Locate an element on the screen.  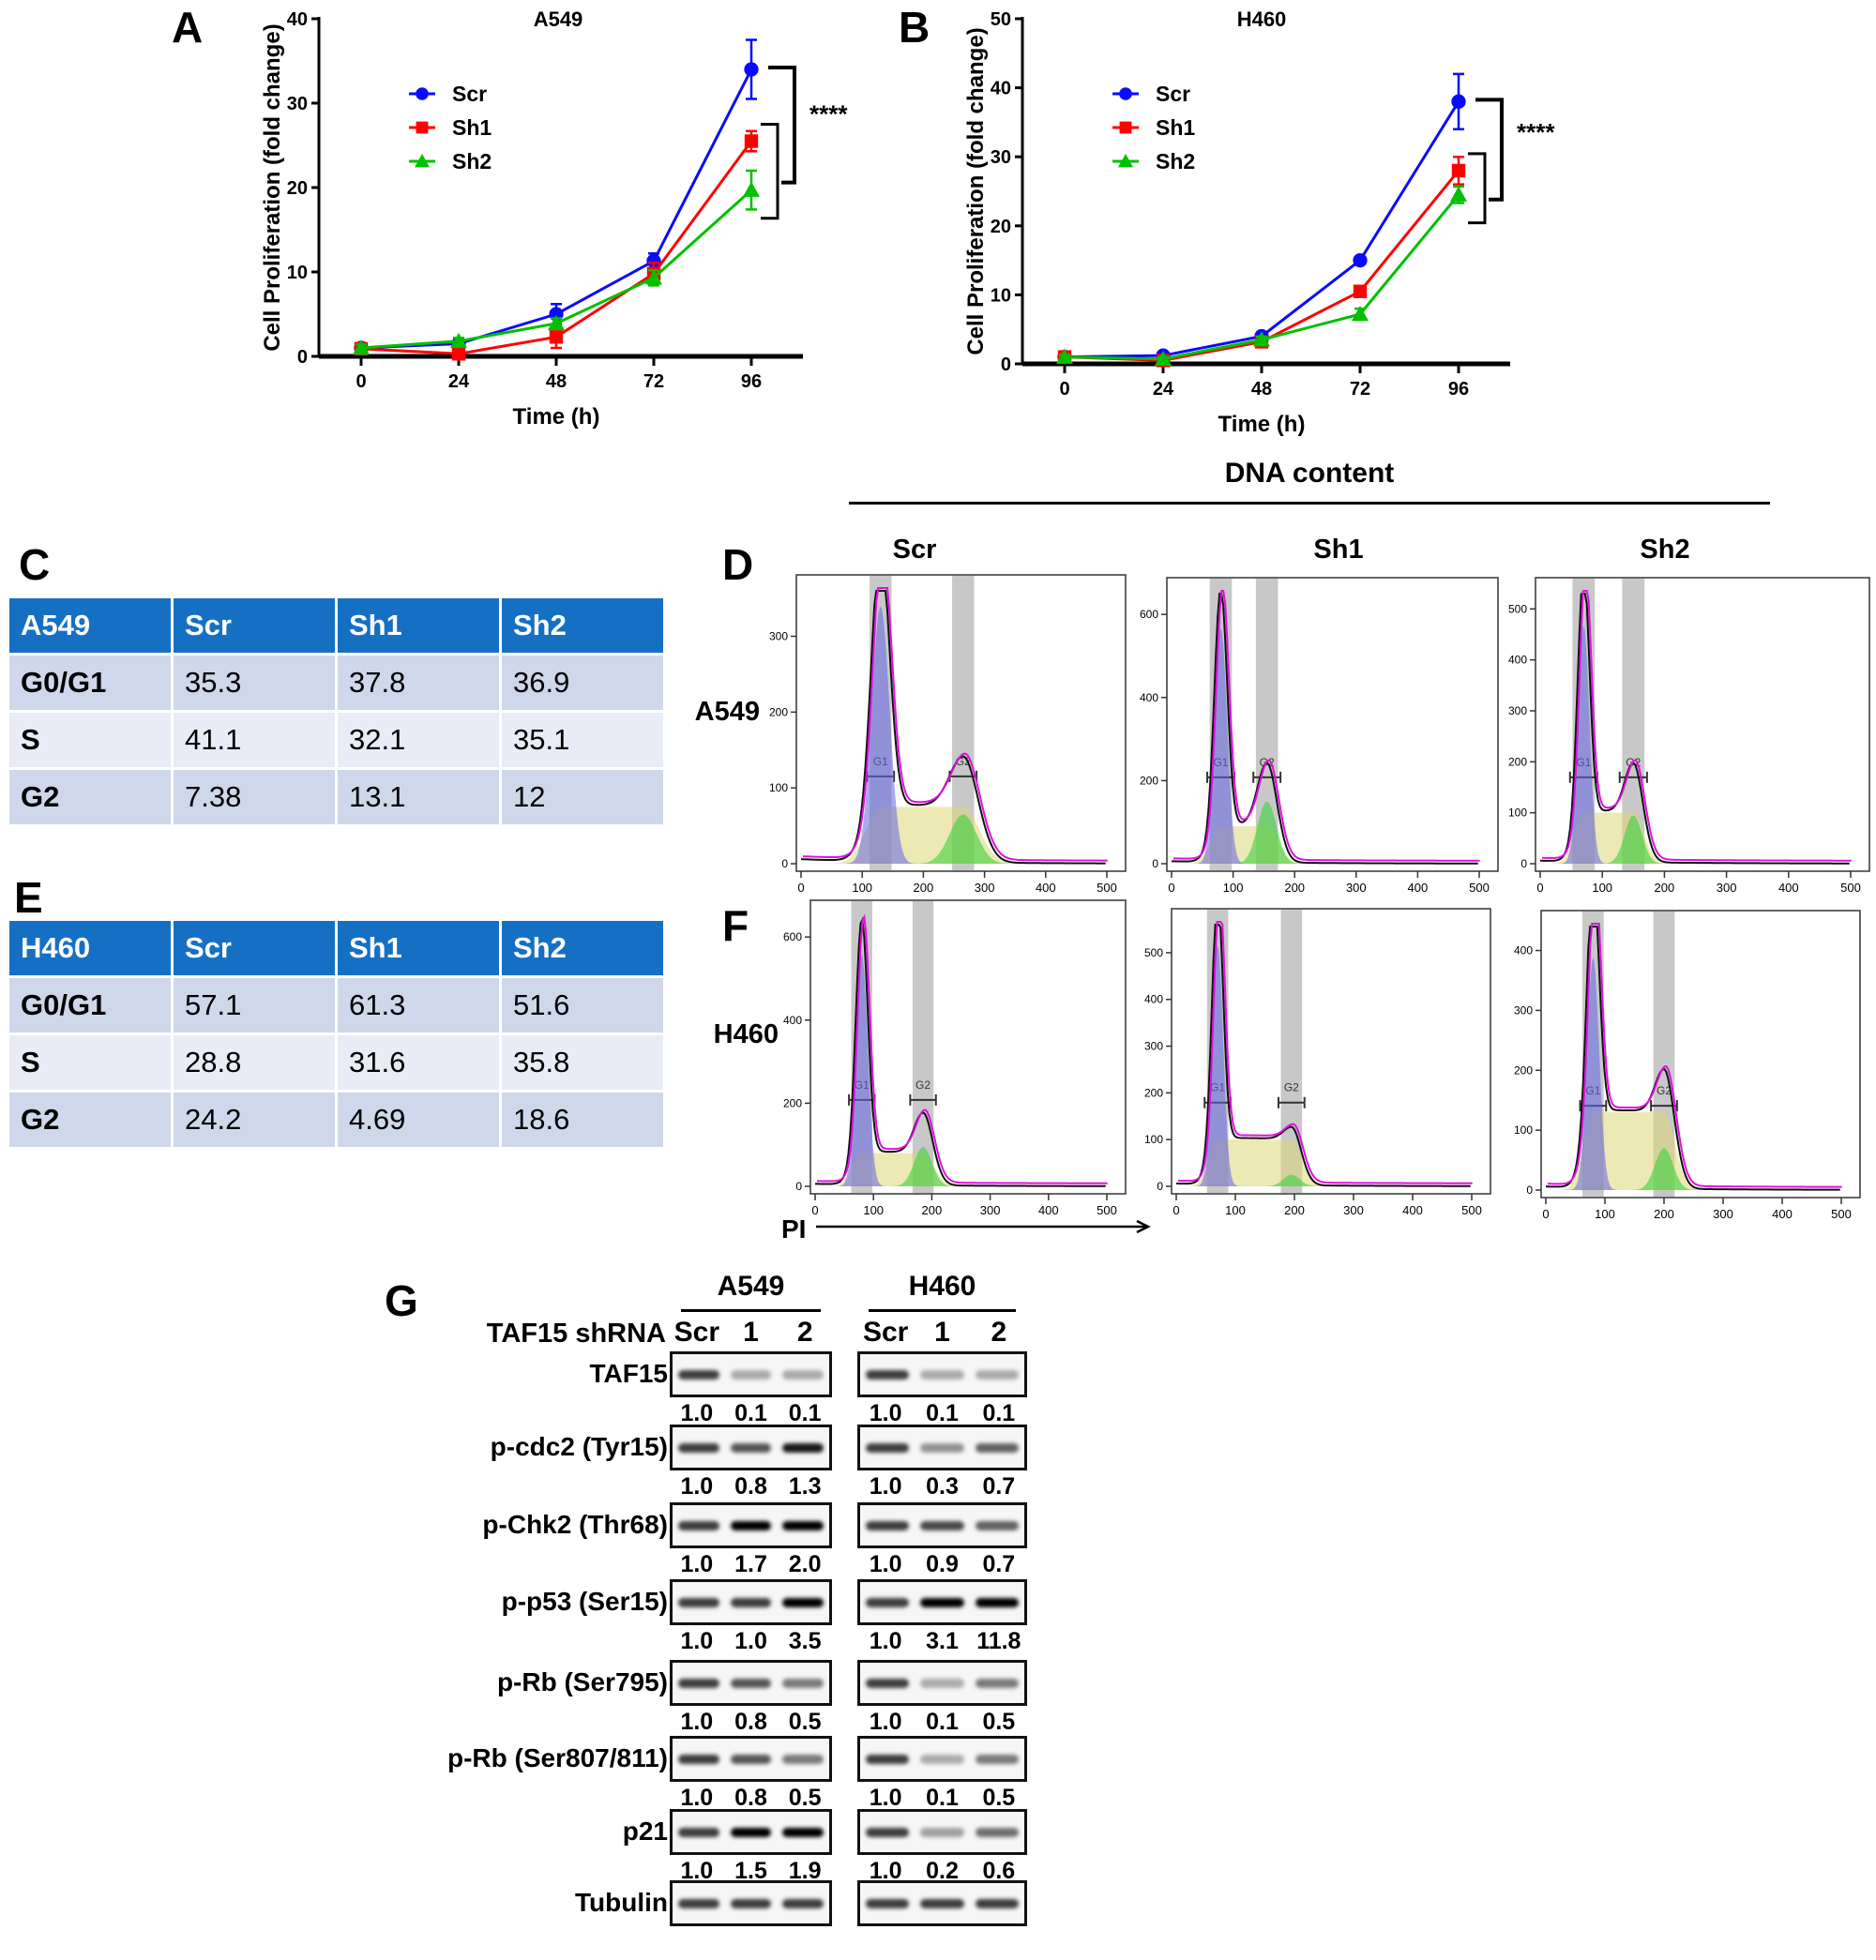
panel-label-b: B is located at coordinates (914, 27).